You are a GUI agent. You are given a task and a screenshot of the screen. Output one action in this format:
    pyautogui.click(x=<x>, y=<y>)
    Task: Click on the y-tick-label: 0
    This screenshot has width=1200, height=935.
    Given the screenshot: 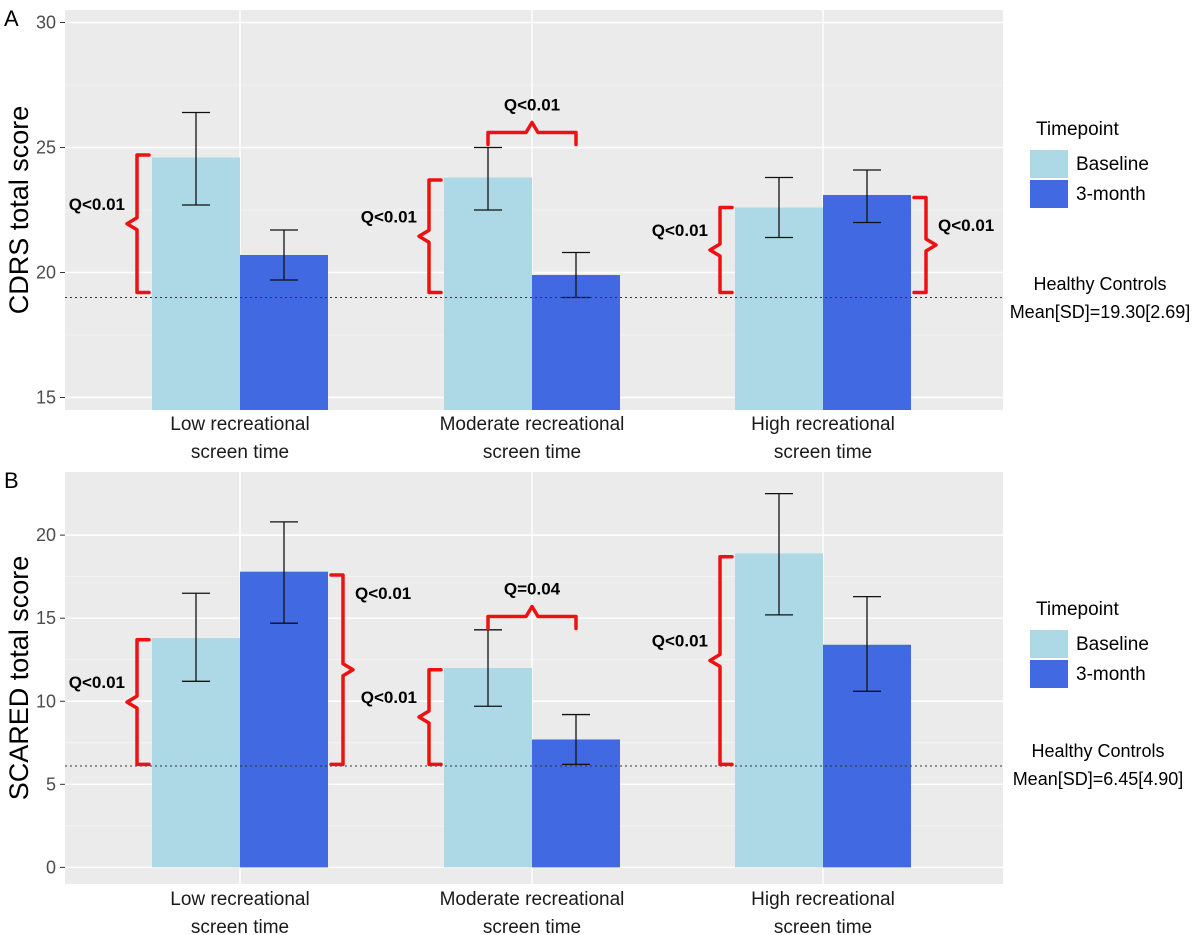 What is the action you would take?
    pyautogui.click(x=51, y=867)
    